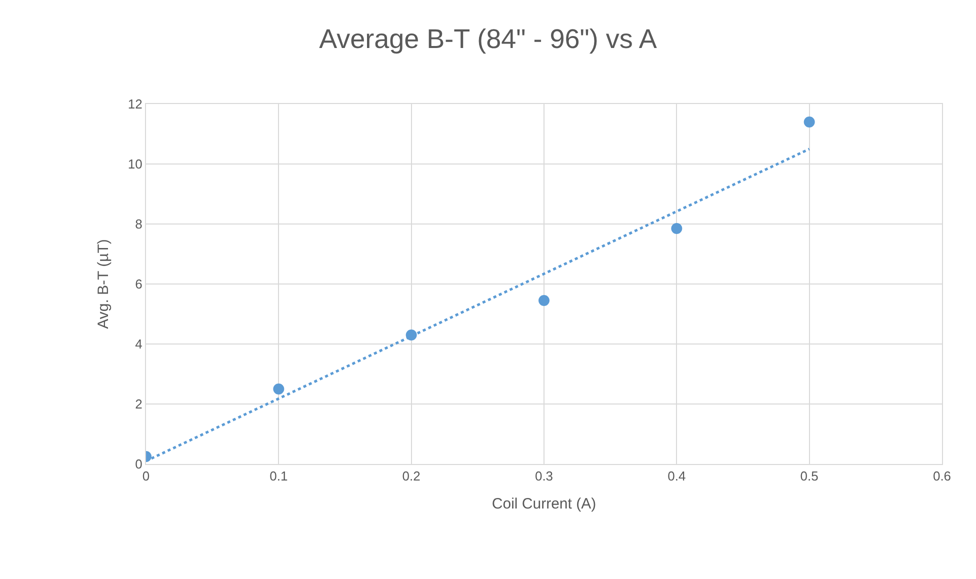 The height and width of the screenshot is (579, 976). I want to click on x-axis-title: Coil Current (A), so click(544, 504).